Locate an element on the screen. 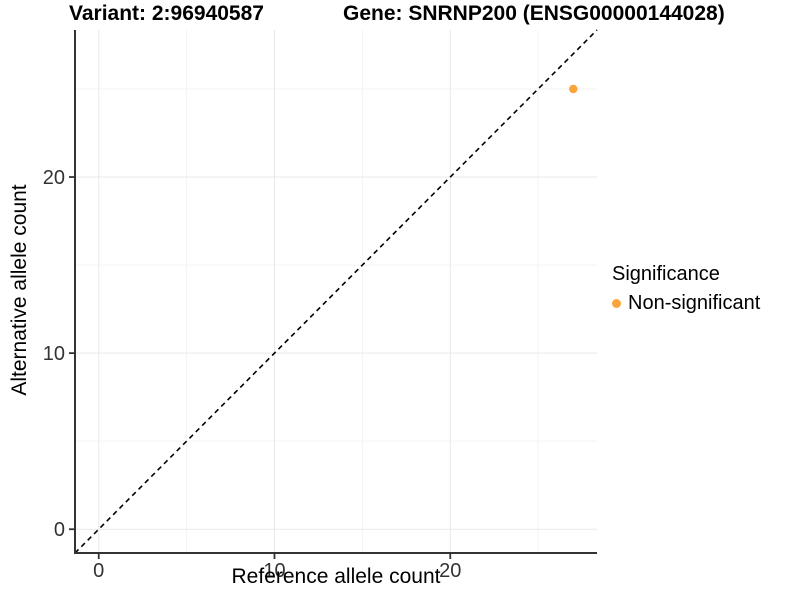  plot-title-gene: Gene: SNRNP200 (ENSG00000144028) is located at coordinates (534, 13).